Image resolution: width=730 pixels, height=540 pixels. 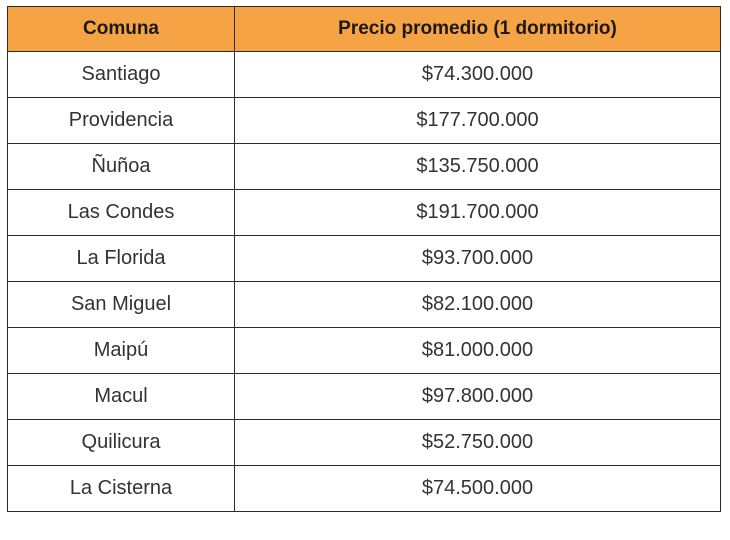 What do you see at coordinates (121, 304) in the screenshot?
I see `cell-comuna: San Miguel` at bounding box center [121, 304].